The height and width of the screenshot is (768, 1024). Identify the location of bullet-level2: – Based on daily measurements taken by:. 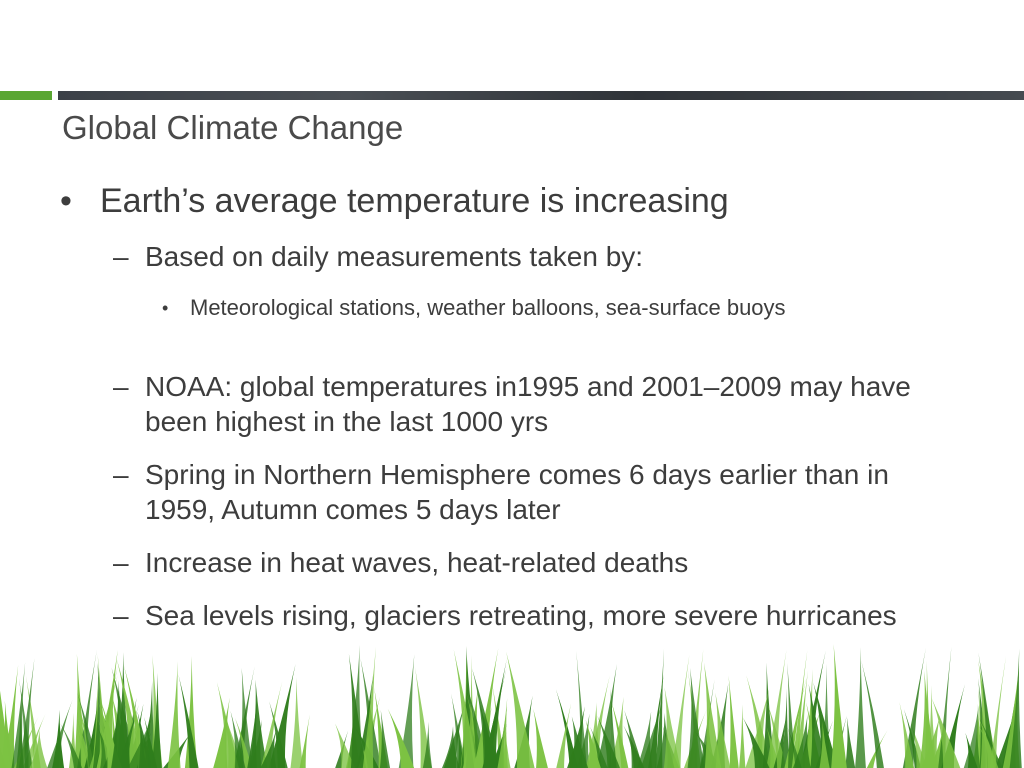
(529, 256).